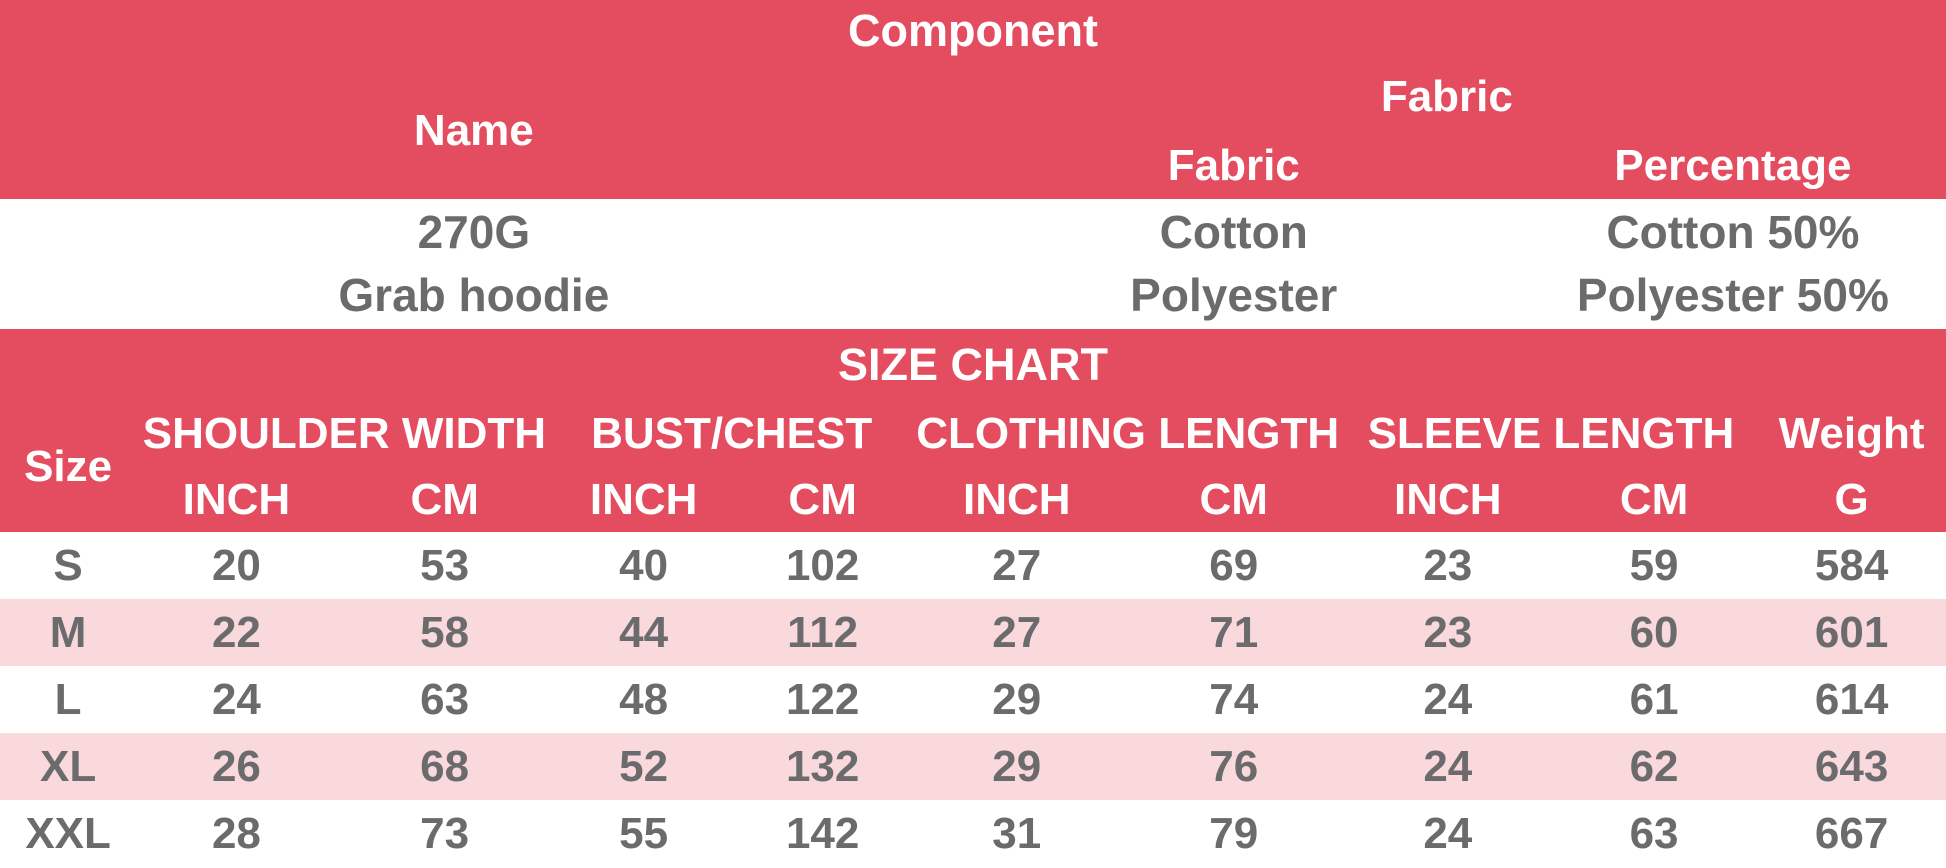  What do you see at coordinates (1446, 97) in the screenshot?
I see `fabric-group-header: Fabric` at bounding box center [1446, 97].